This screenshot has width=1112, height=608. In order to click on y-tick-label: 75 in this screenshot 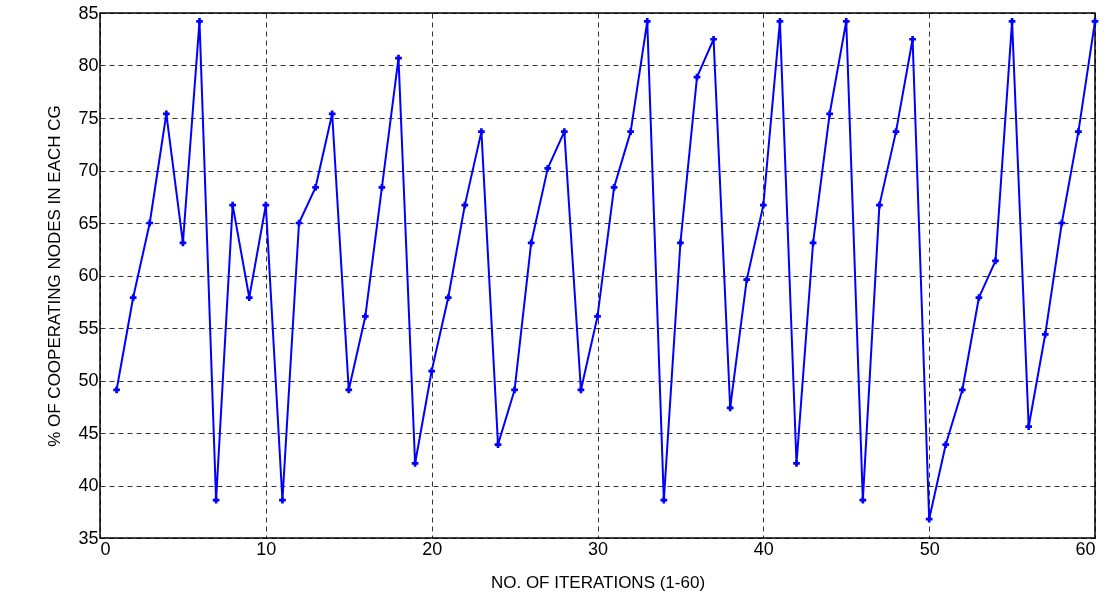, I will do `click(88, 117)`.